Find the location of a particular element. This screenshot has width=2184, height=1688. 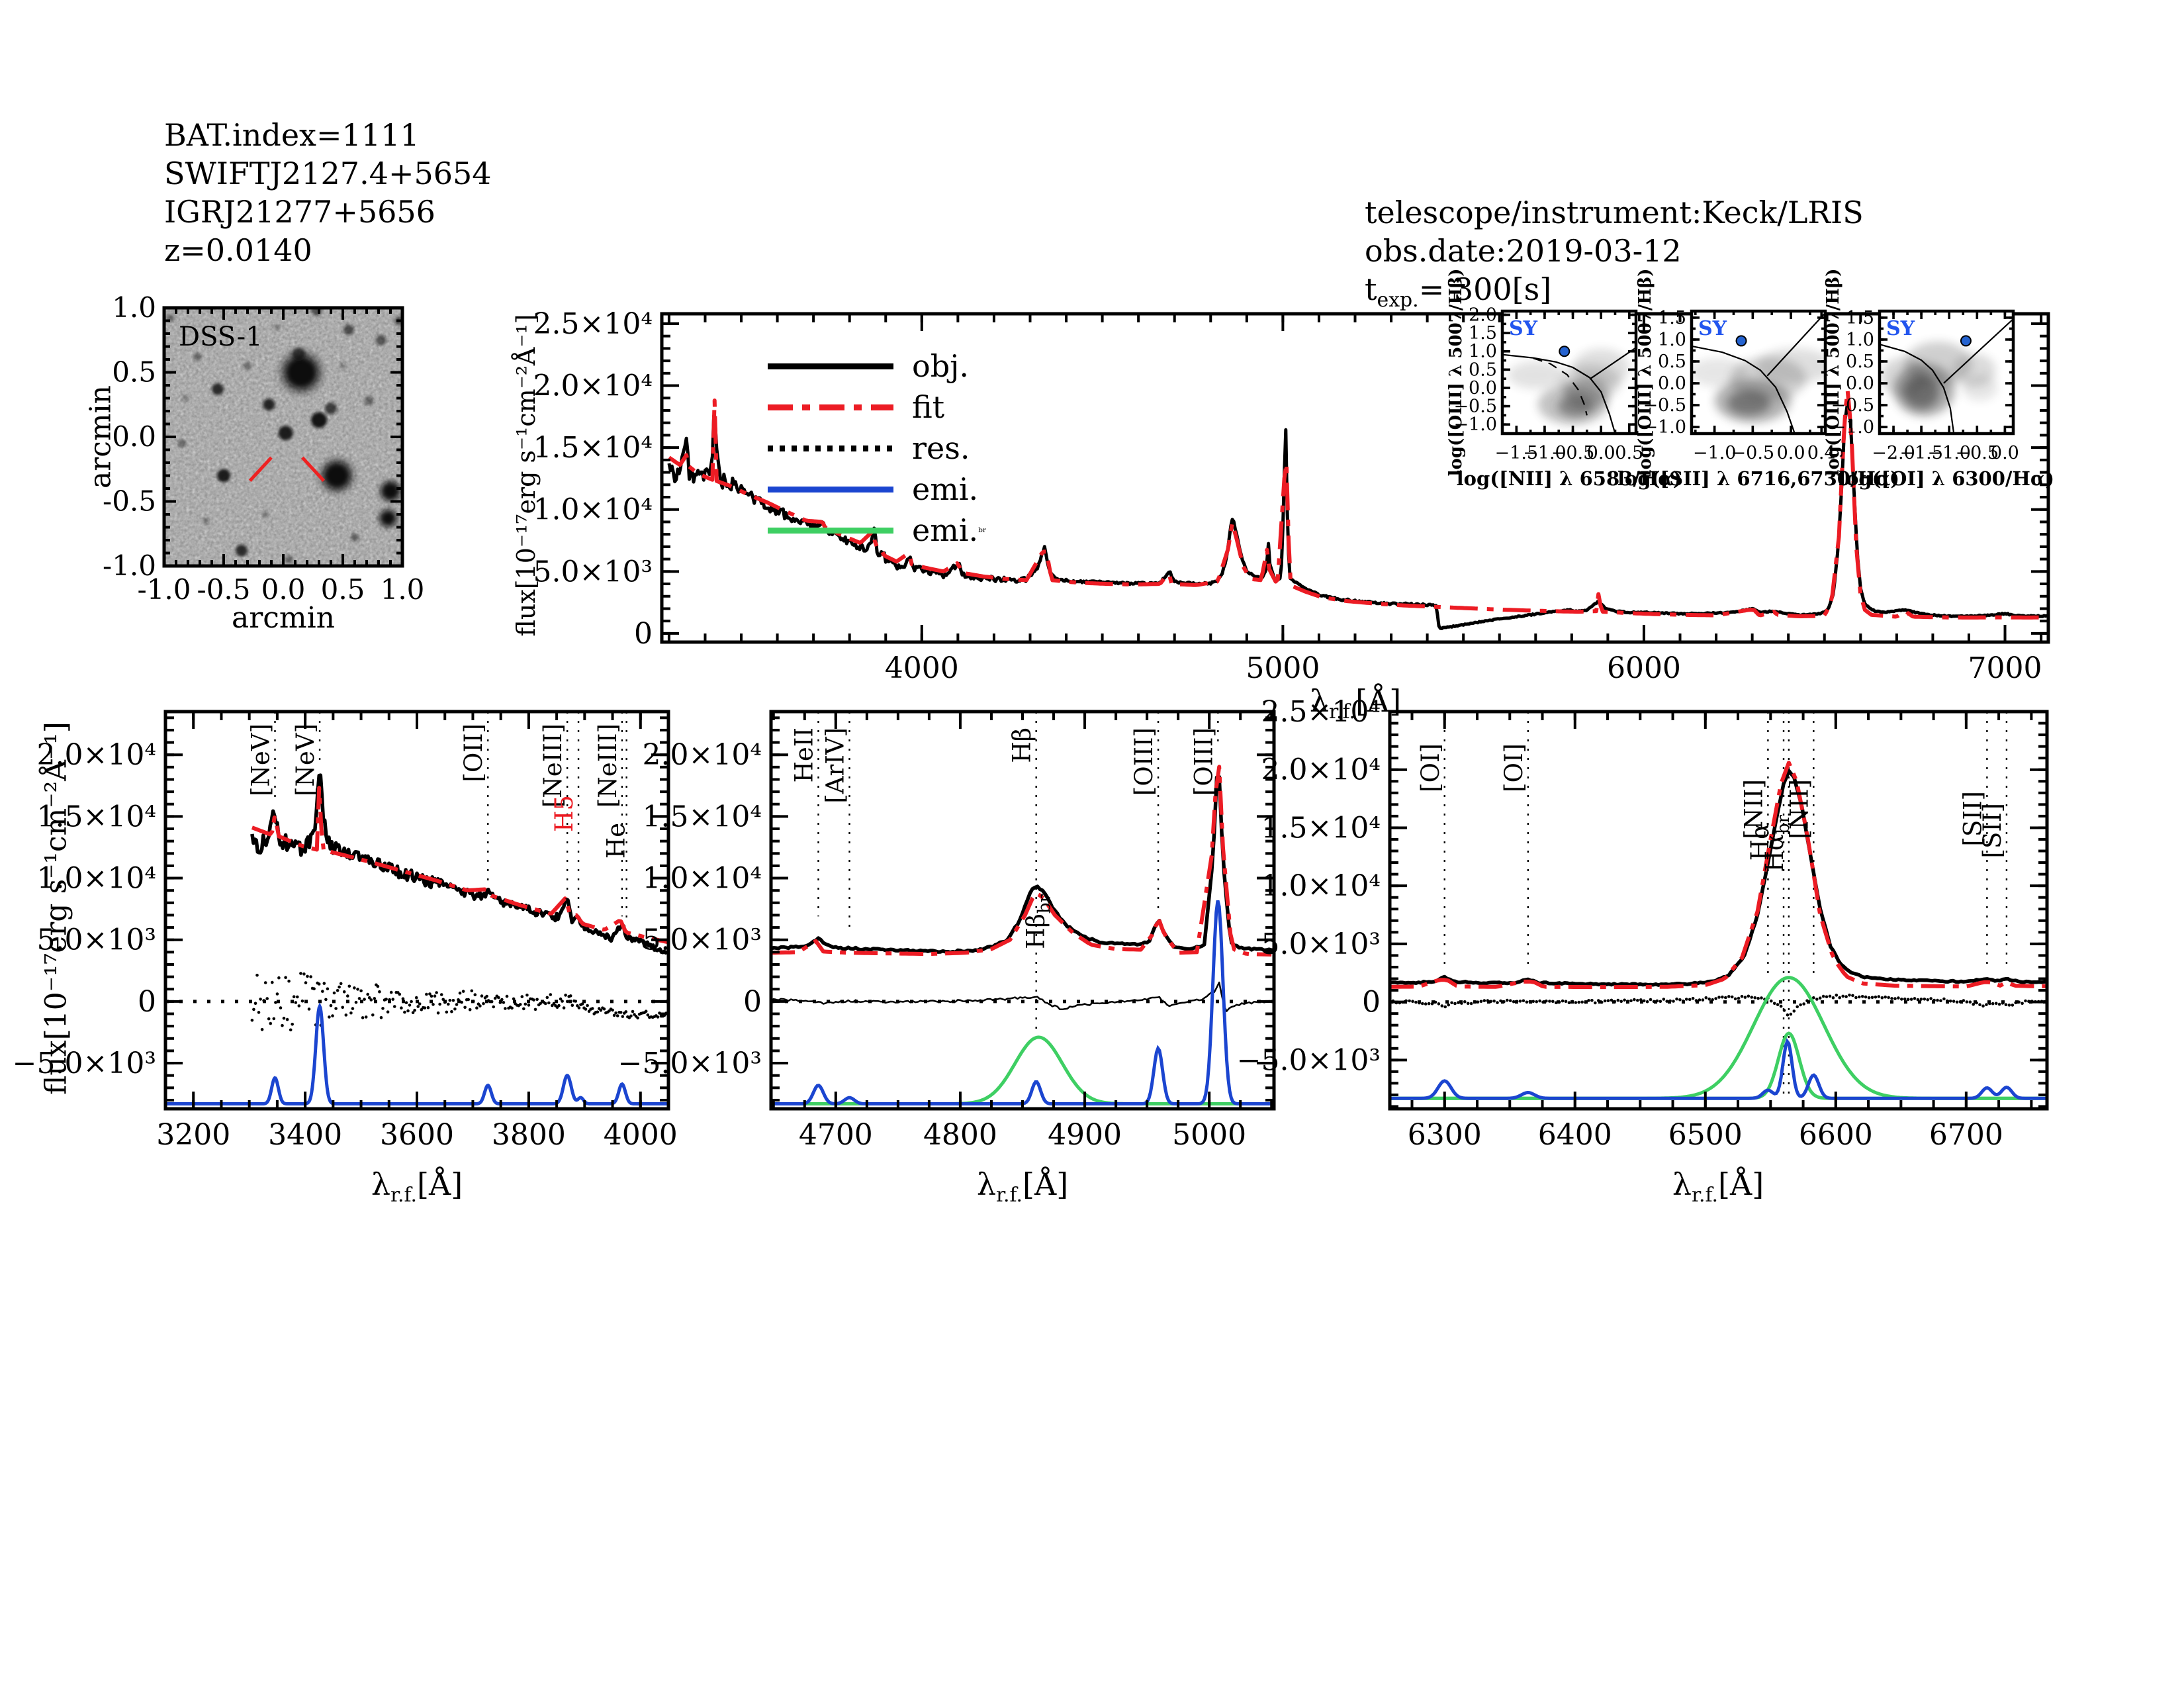

x-tick-label: 6400 is located at coordinates (1575, 1135).